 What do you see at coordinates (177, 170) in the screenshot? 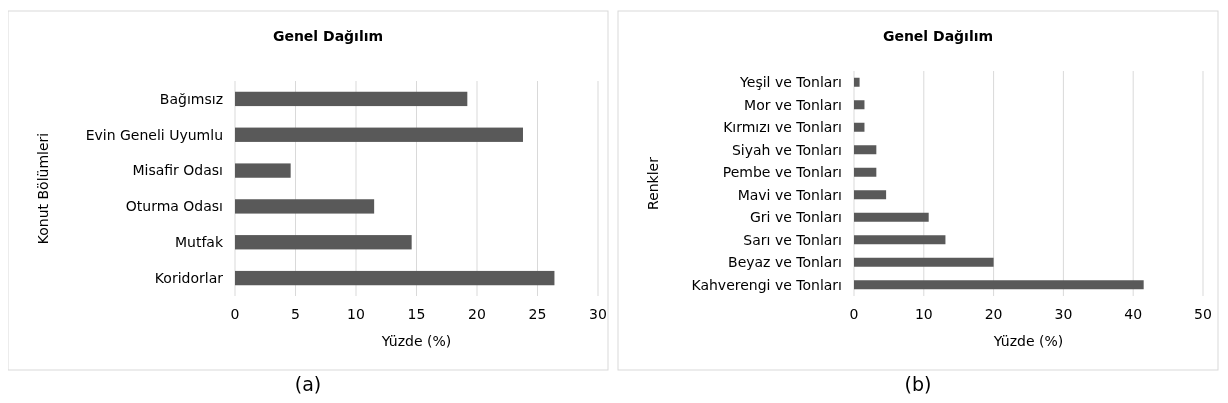
I see `y-tick-label: Misafir Odası` at bounding box center [177, 170].